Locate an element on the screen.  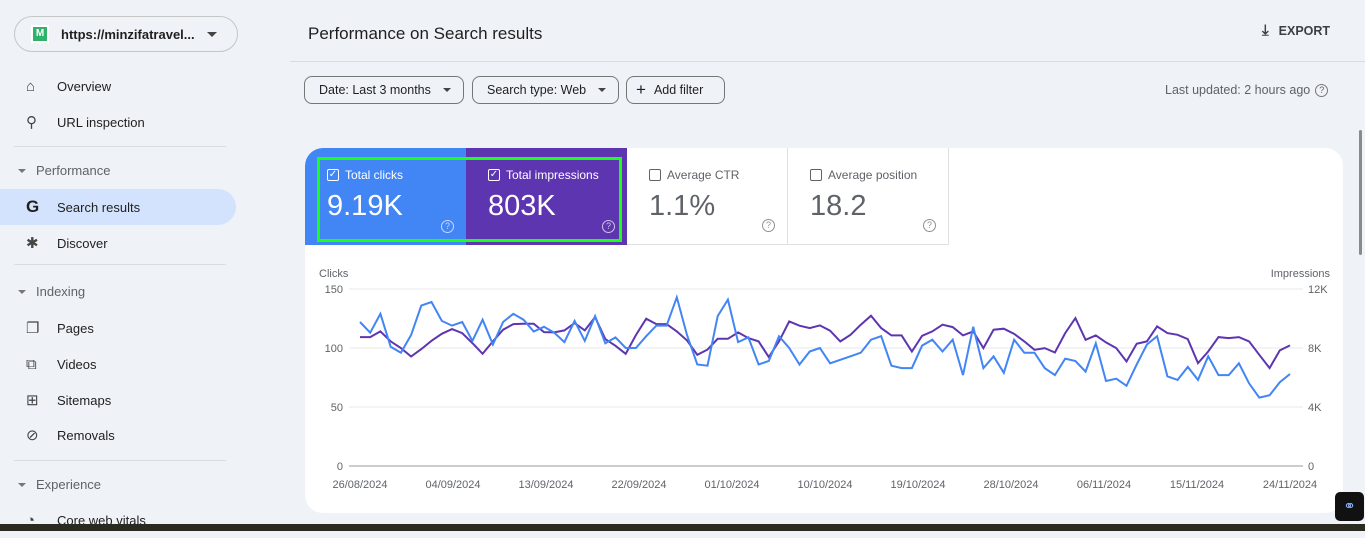
pages-icon: ❐ is located at coordinates (33, 328).